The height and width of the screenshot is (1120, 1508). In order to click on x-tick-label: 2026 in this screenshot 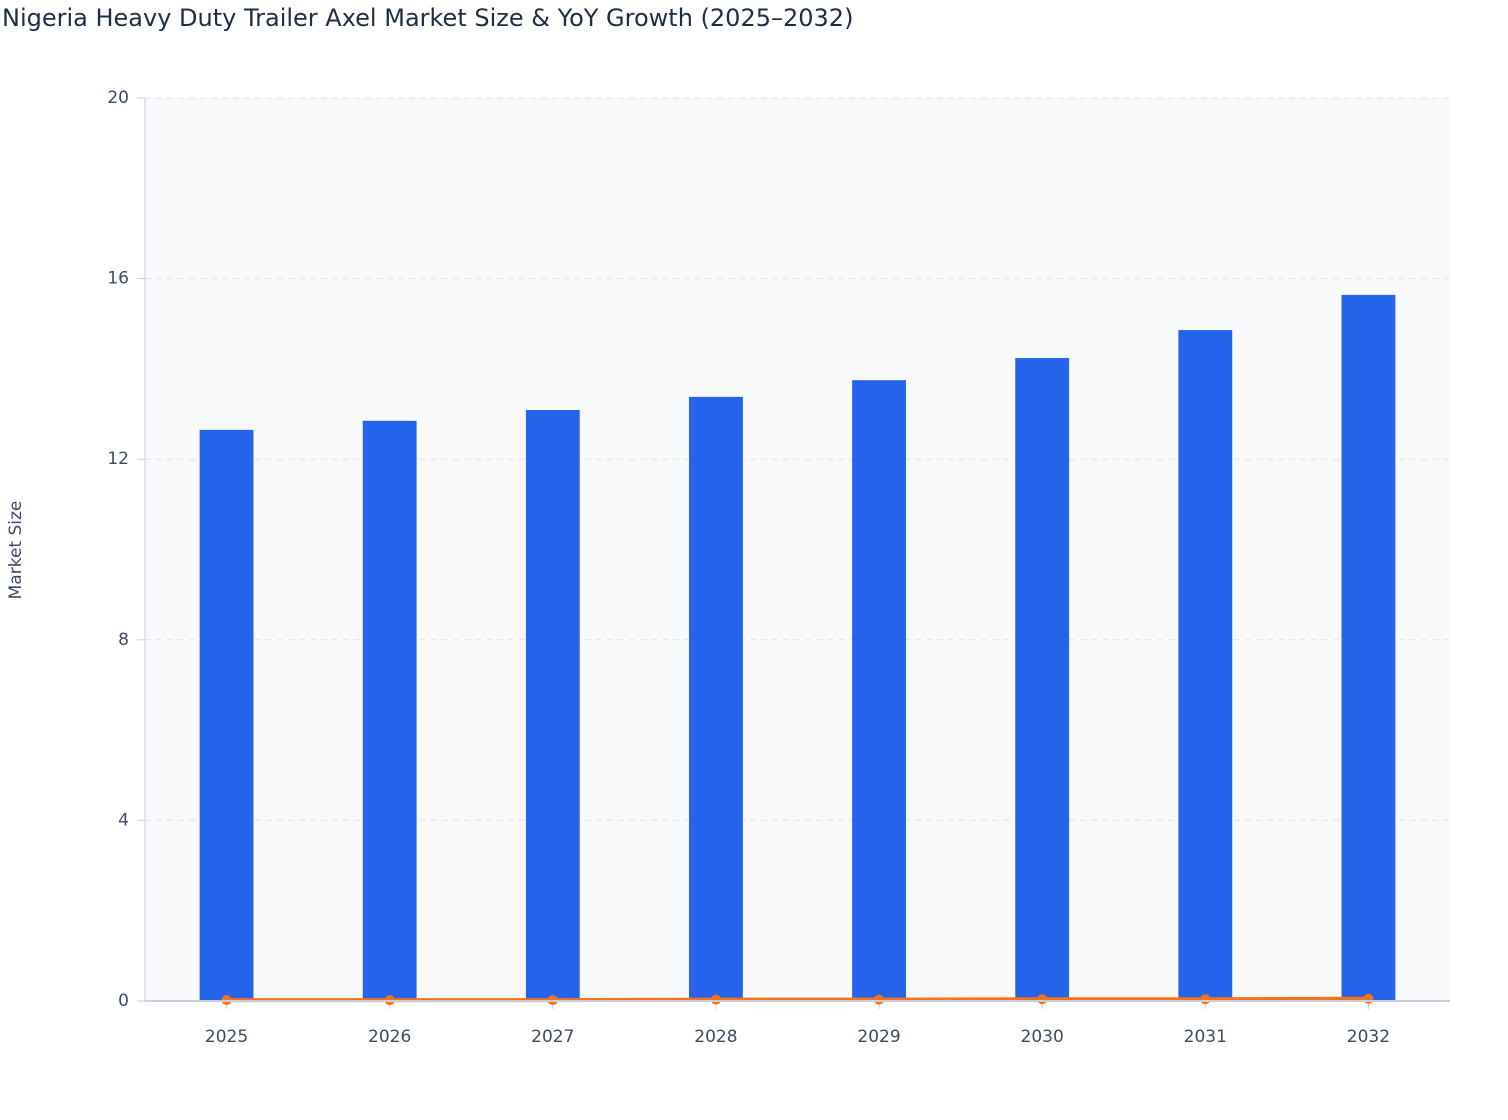, I will do `click(389, 1037)`.